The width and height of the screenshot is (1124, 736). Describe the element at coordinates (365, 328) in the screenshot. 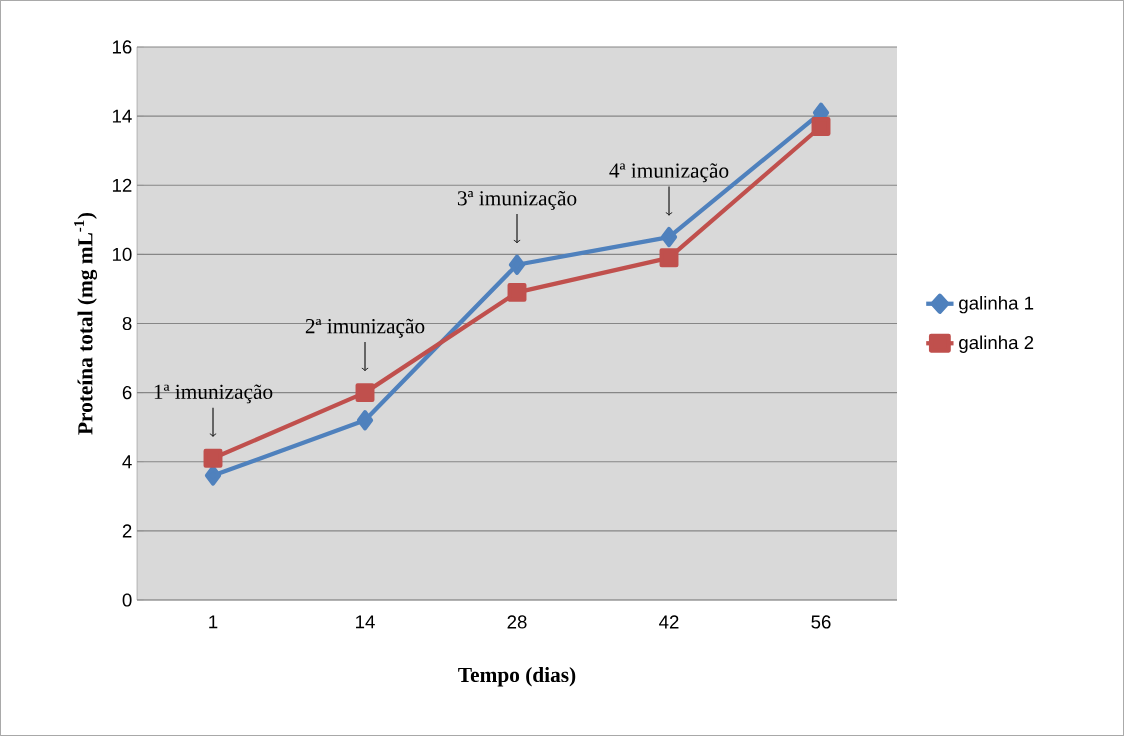

I see `annotation: 2ª imunização` at that location.